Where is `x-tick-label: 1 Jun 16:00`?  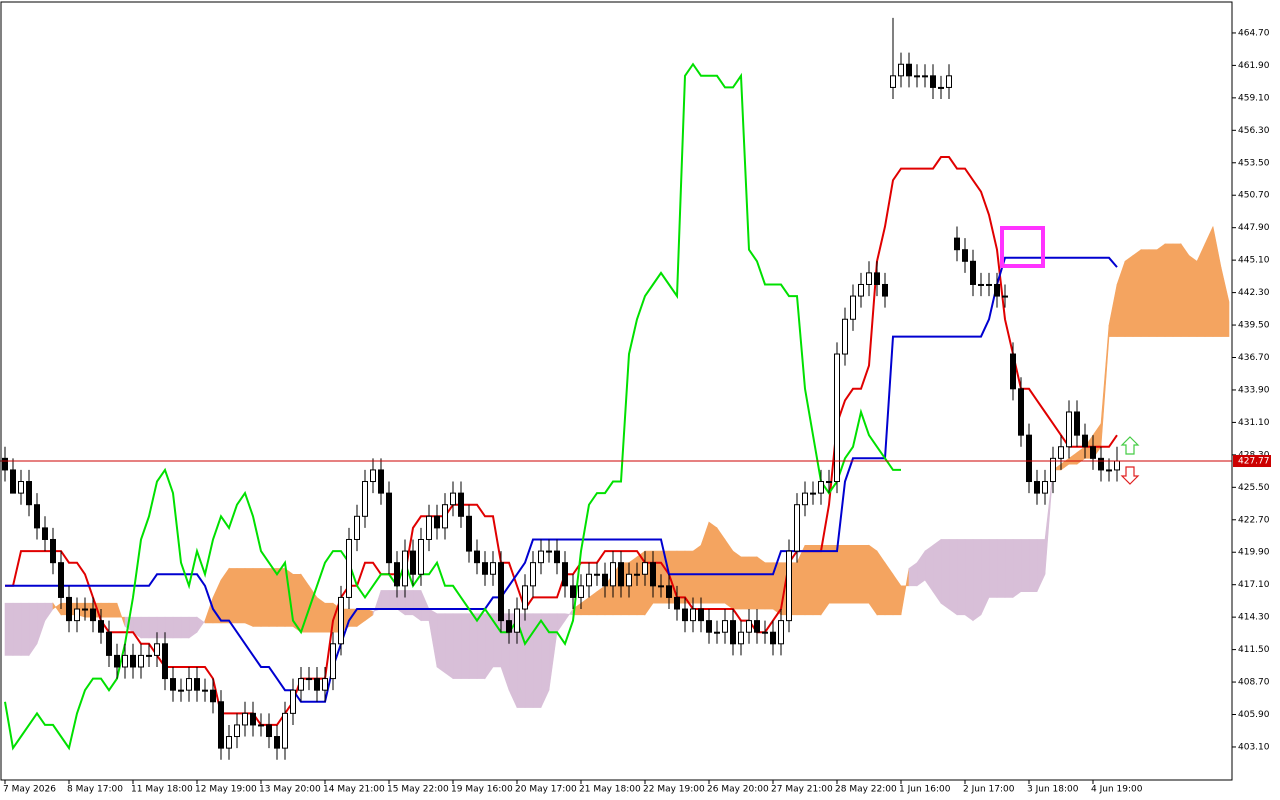
x-tick-label: 1 Jun 16:00 is located at coordinates (925, 790).